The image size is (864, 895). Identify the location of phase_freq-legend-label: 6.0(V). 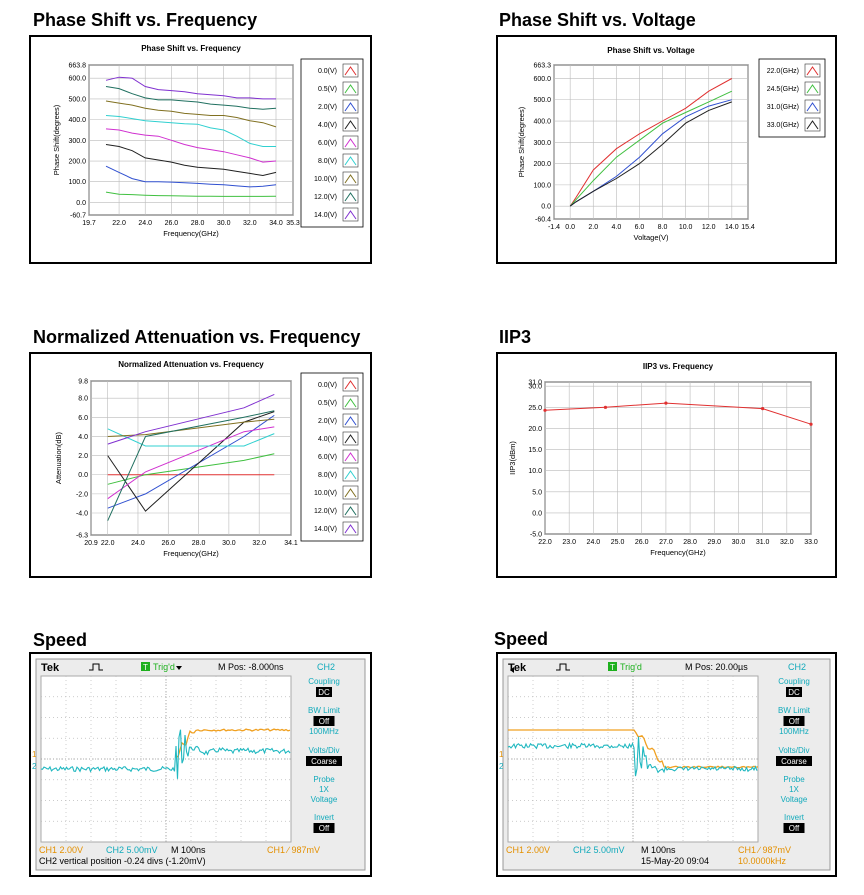
(327, 143).